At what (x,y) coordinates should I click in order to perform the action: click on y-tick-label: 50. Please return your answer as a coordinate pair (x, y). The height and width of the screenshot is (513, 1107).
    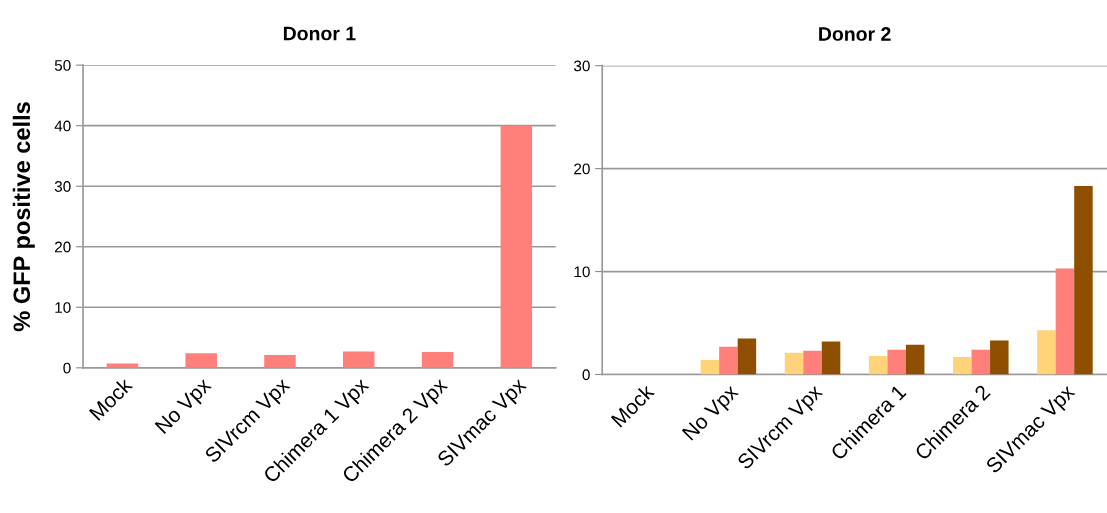
    Looking at the image, I should click on (62, 65).